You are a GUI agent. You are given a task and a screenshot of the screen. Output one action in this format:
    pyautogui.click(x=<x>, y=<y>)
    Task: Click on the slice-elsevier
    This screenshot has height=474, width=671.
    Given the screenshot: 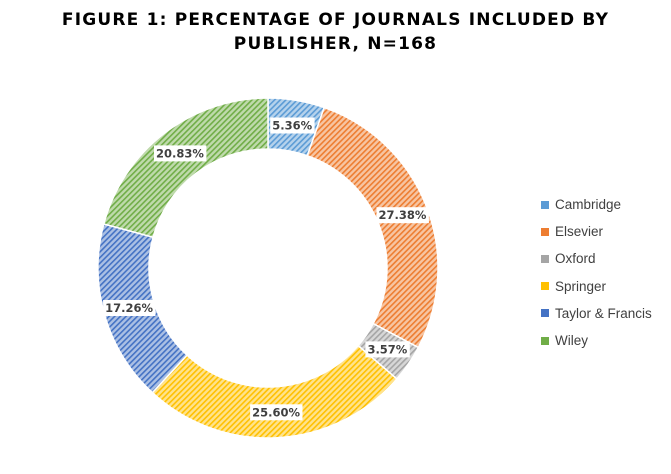 What is the action you would take?
    pyautogui.click(x=372, y=227)
    